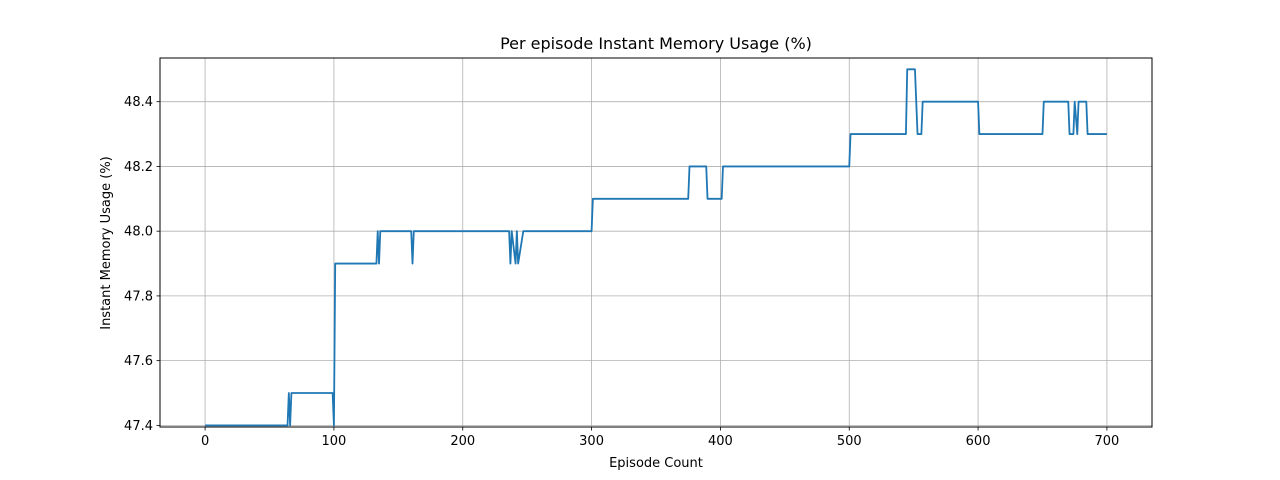 This screenshot has width=1280, height=480. Describe the element at coordinates (106, 243) in the screenshot. I see `y-axis-label: Instant Memory Usage (%)` at that location.